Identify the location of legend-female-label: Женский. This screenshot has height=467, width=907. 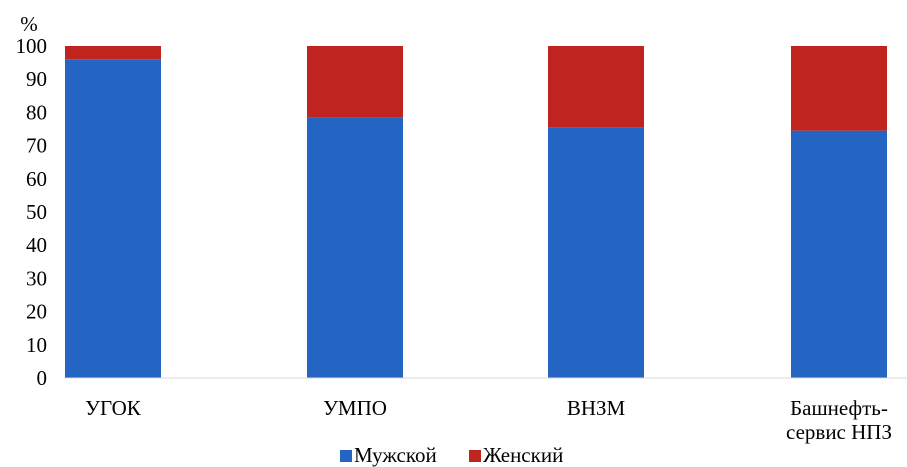
(523, 455).